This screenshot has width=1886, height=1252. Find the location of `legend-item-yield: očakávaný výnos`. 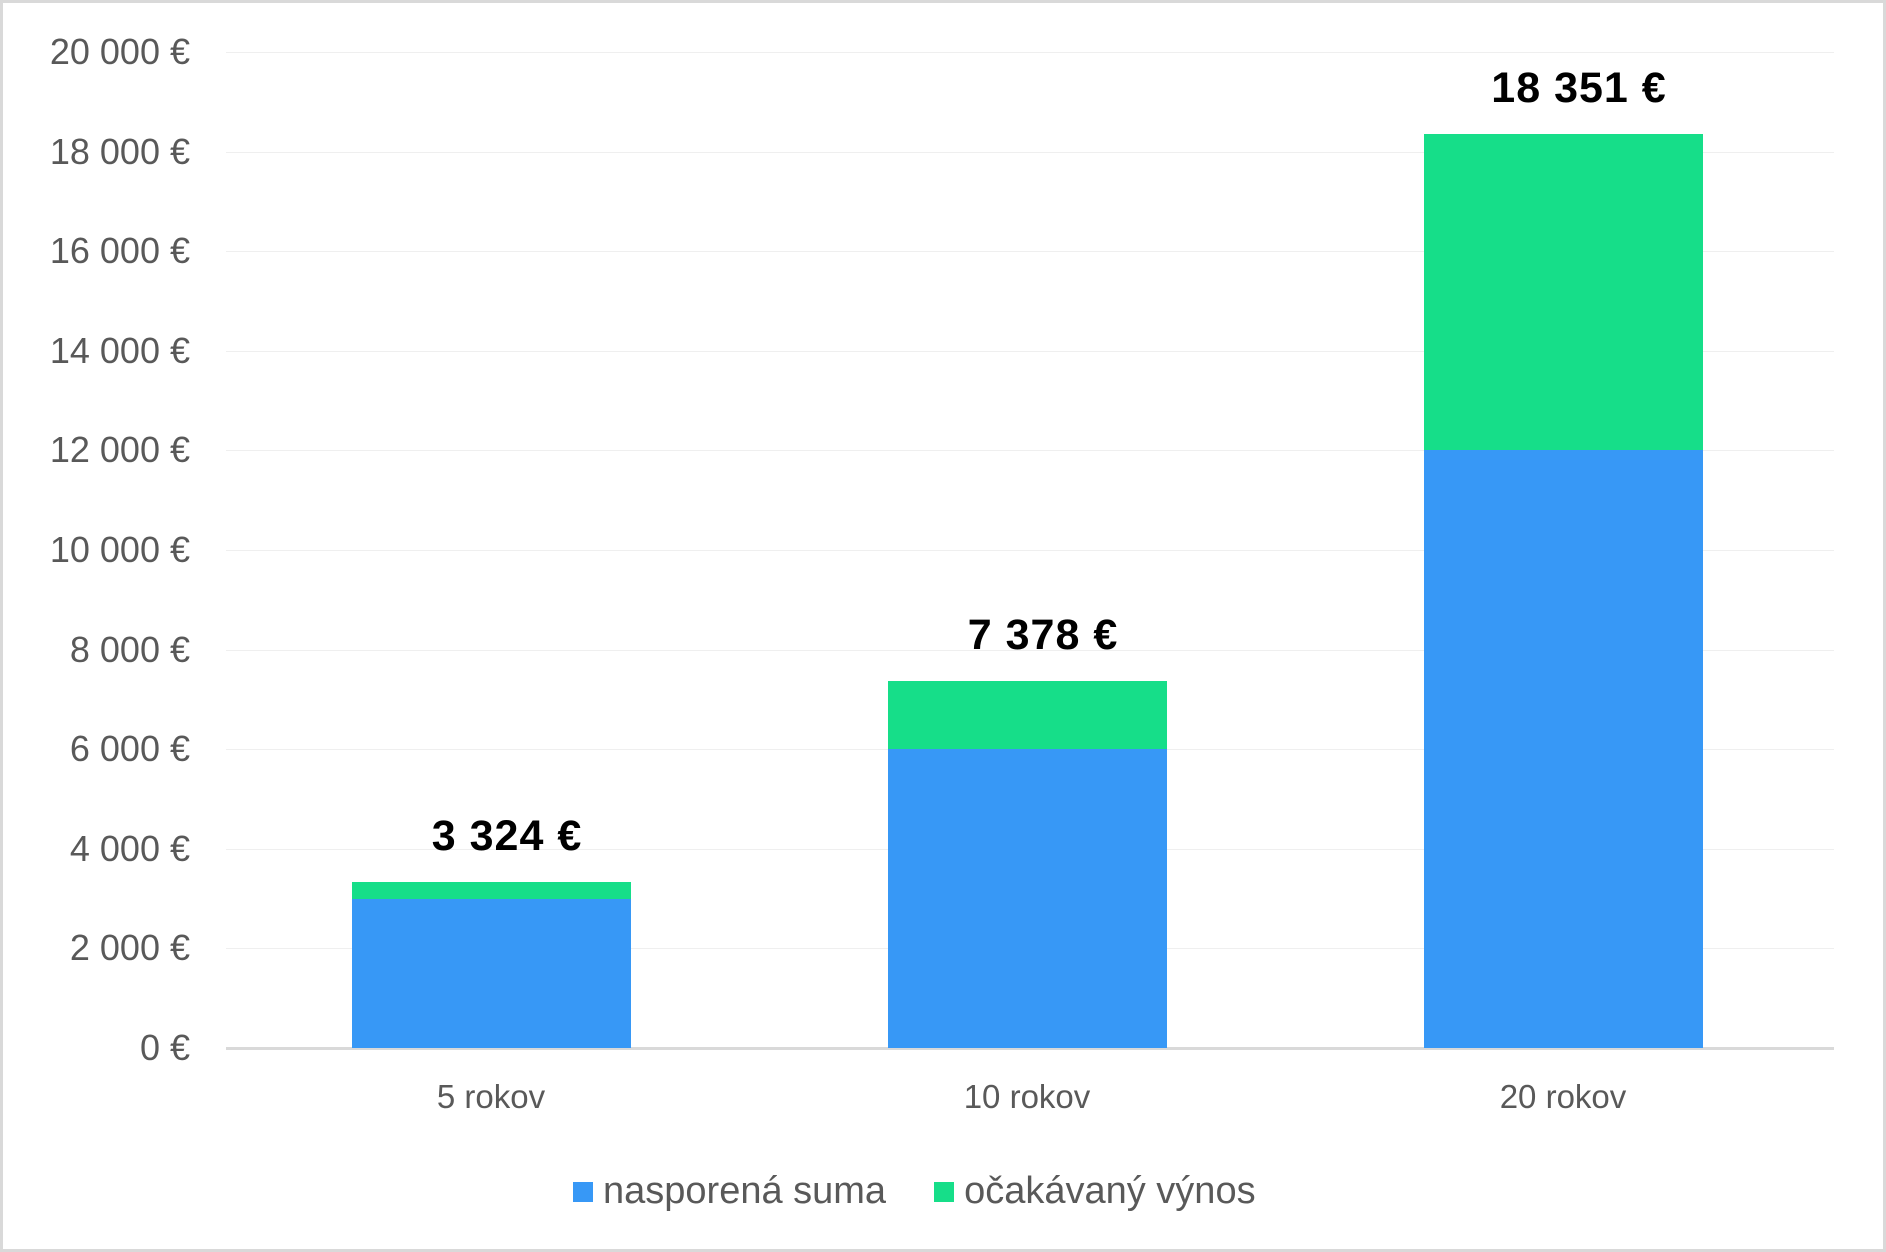

legend-item-yield: očakávaný výnos is located at coordinates (1095, 1191).